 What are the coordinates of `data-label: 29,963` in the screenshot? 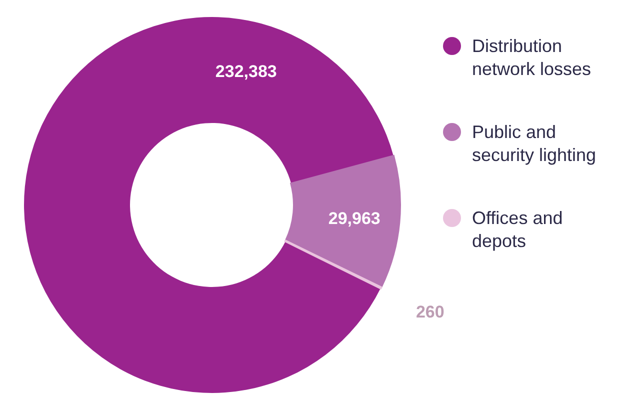 It's located at (354, 218).